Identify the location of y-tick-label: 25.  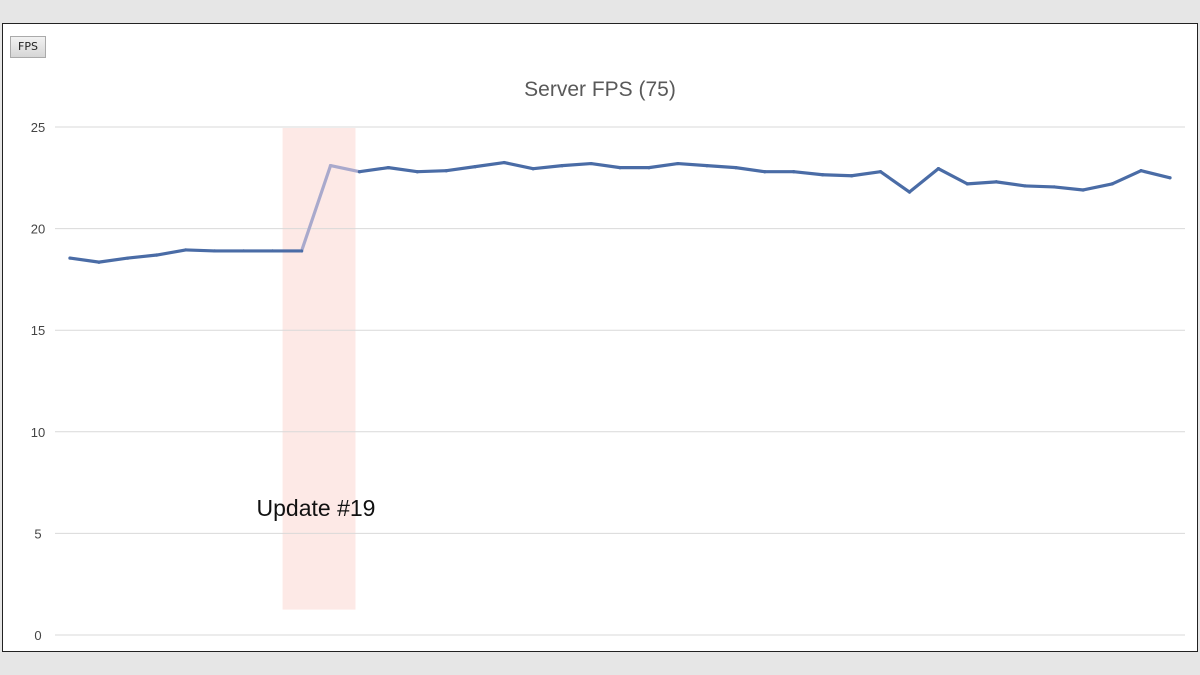
(38, 127).